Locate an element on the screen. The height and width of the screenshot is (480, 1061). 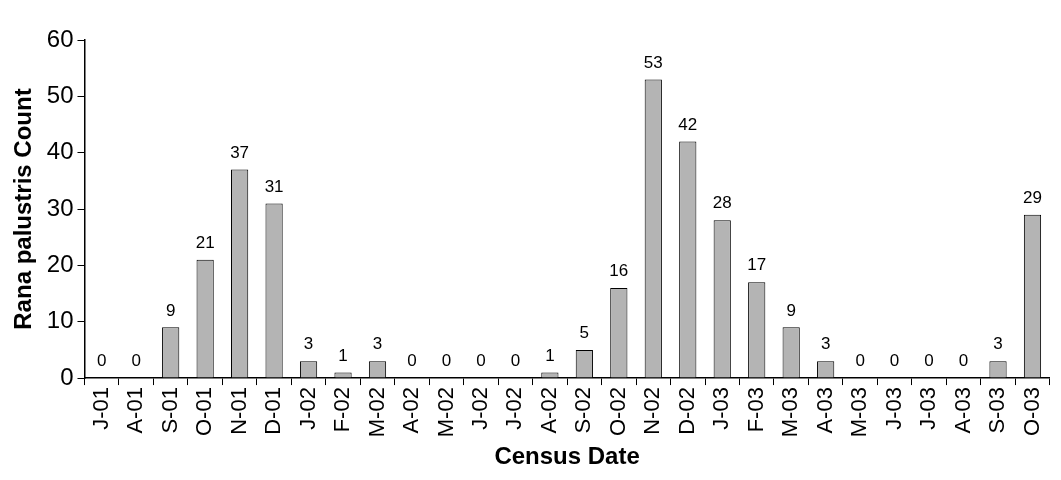
y-tick-label: 30 is located at coordinates (60, 207).